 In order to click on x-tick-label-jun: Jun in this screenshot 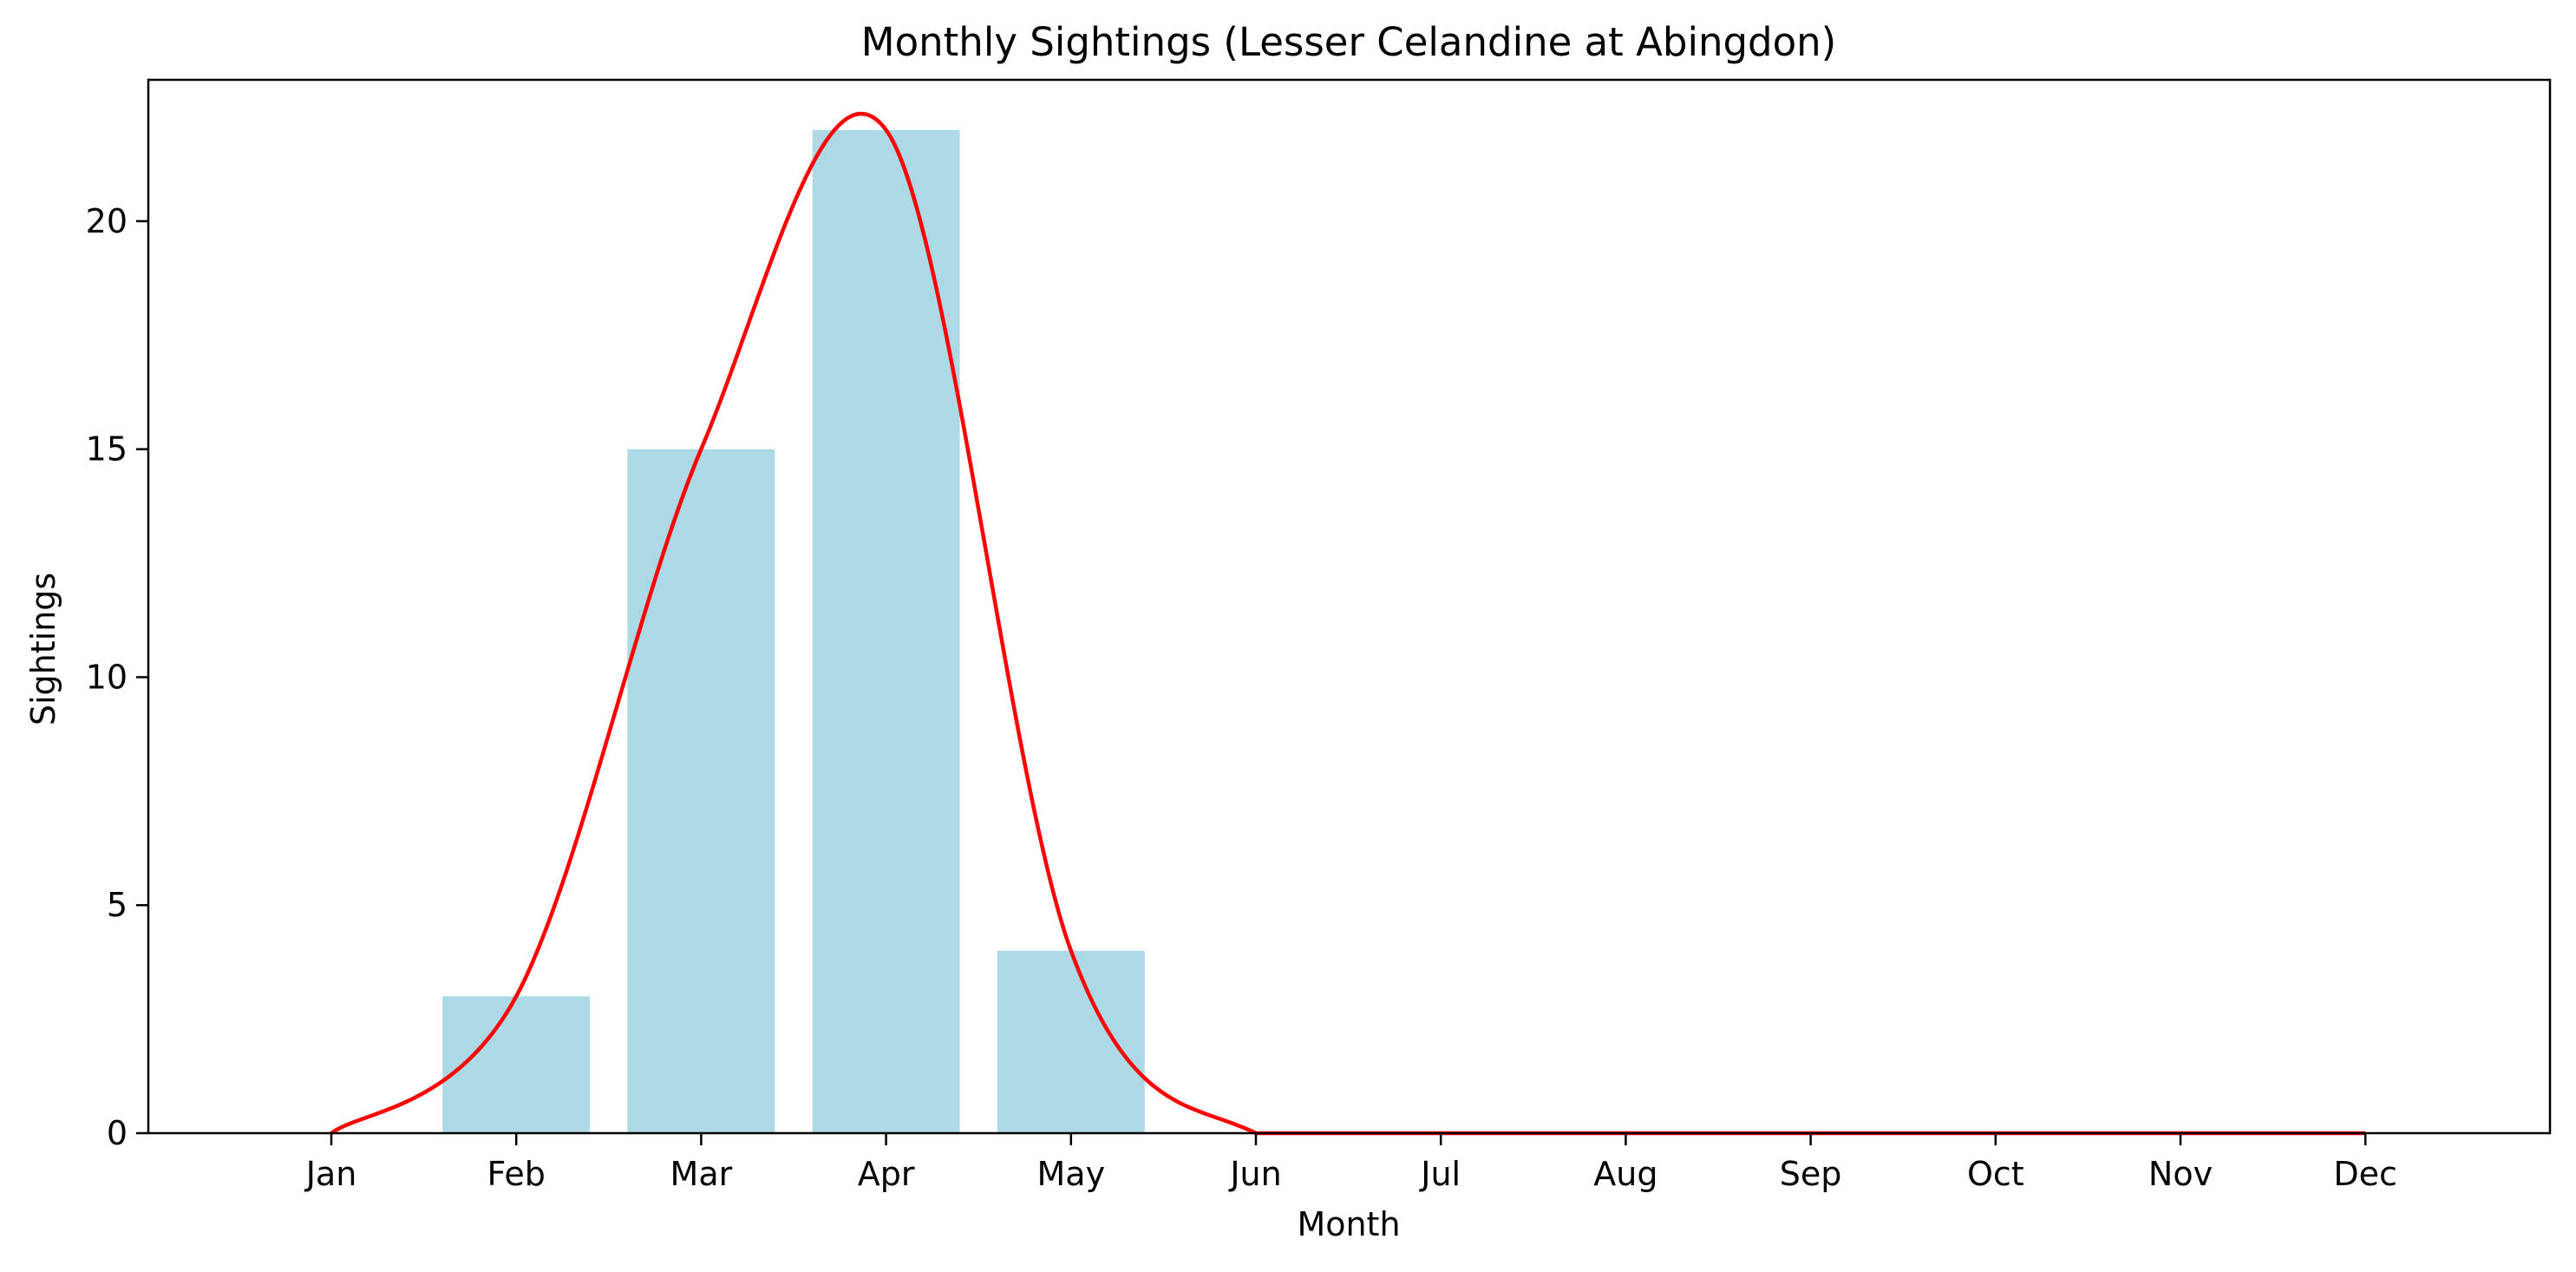, I will do `click(1254, 1174)`.